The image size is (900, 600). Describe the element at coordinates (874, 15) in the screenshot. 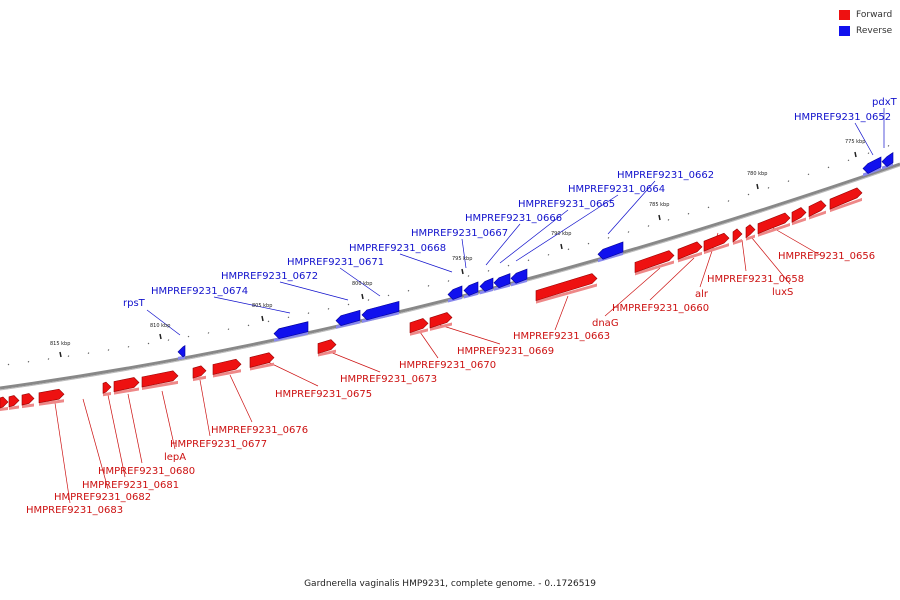

I see `legend-forward-label: Forward` at that location.